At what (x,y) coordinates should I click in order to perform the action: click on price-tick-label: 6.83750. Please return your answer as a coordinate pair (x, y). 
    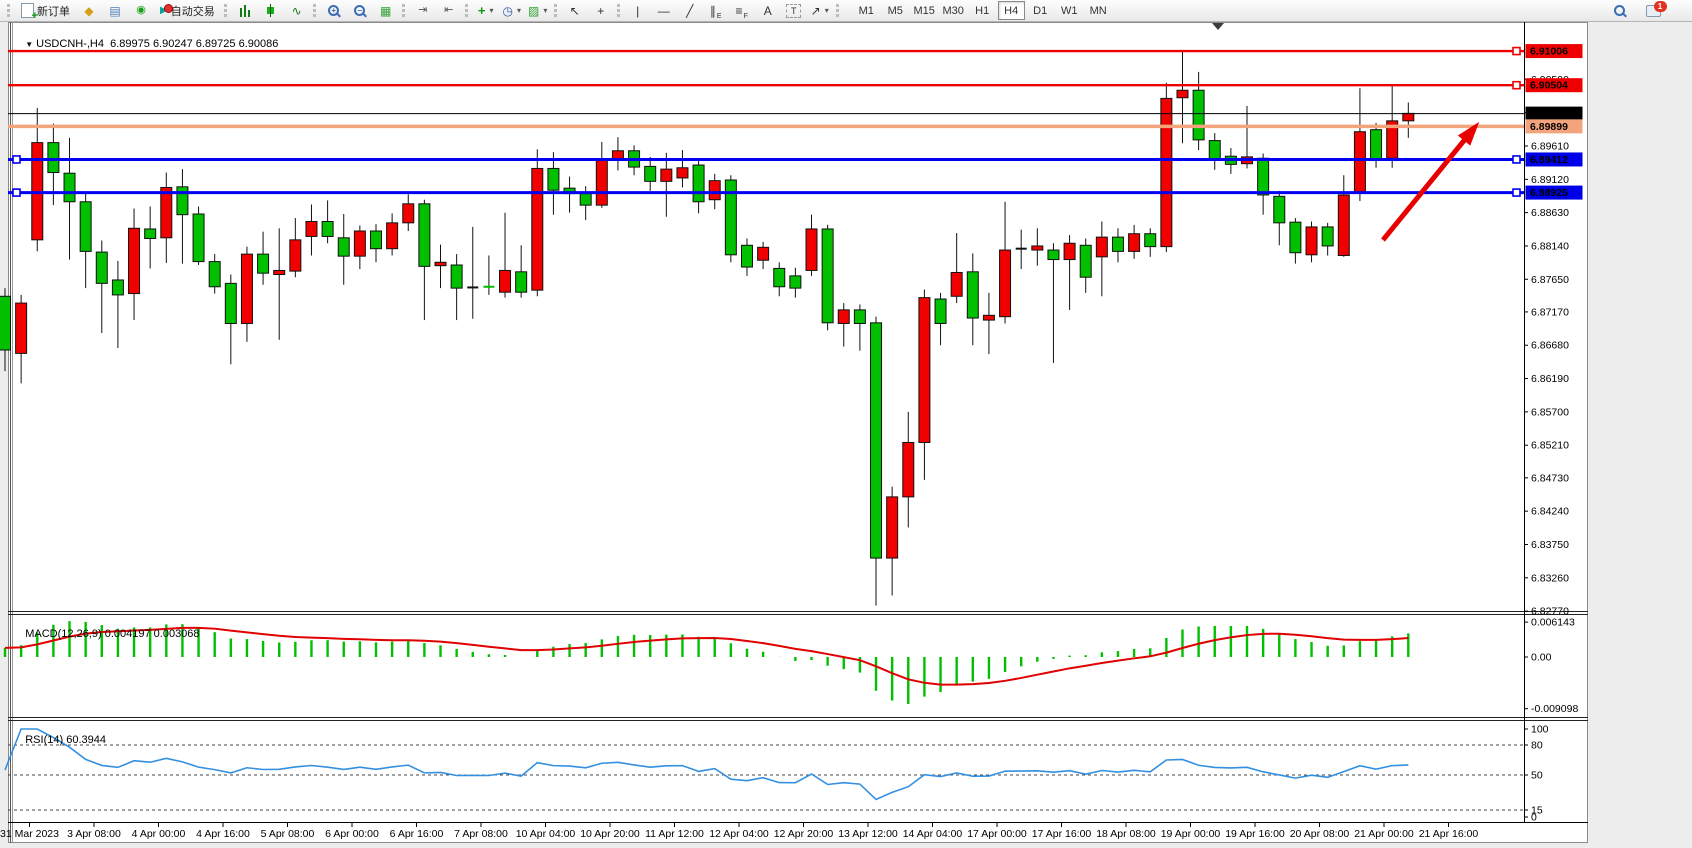
    Looking at the image, I should click on (1550, 545).